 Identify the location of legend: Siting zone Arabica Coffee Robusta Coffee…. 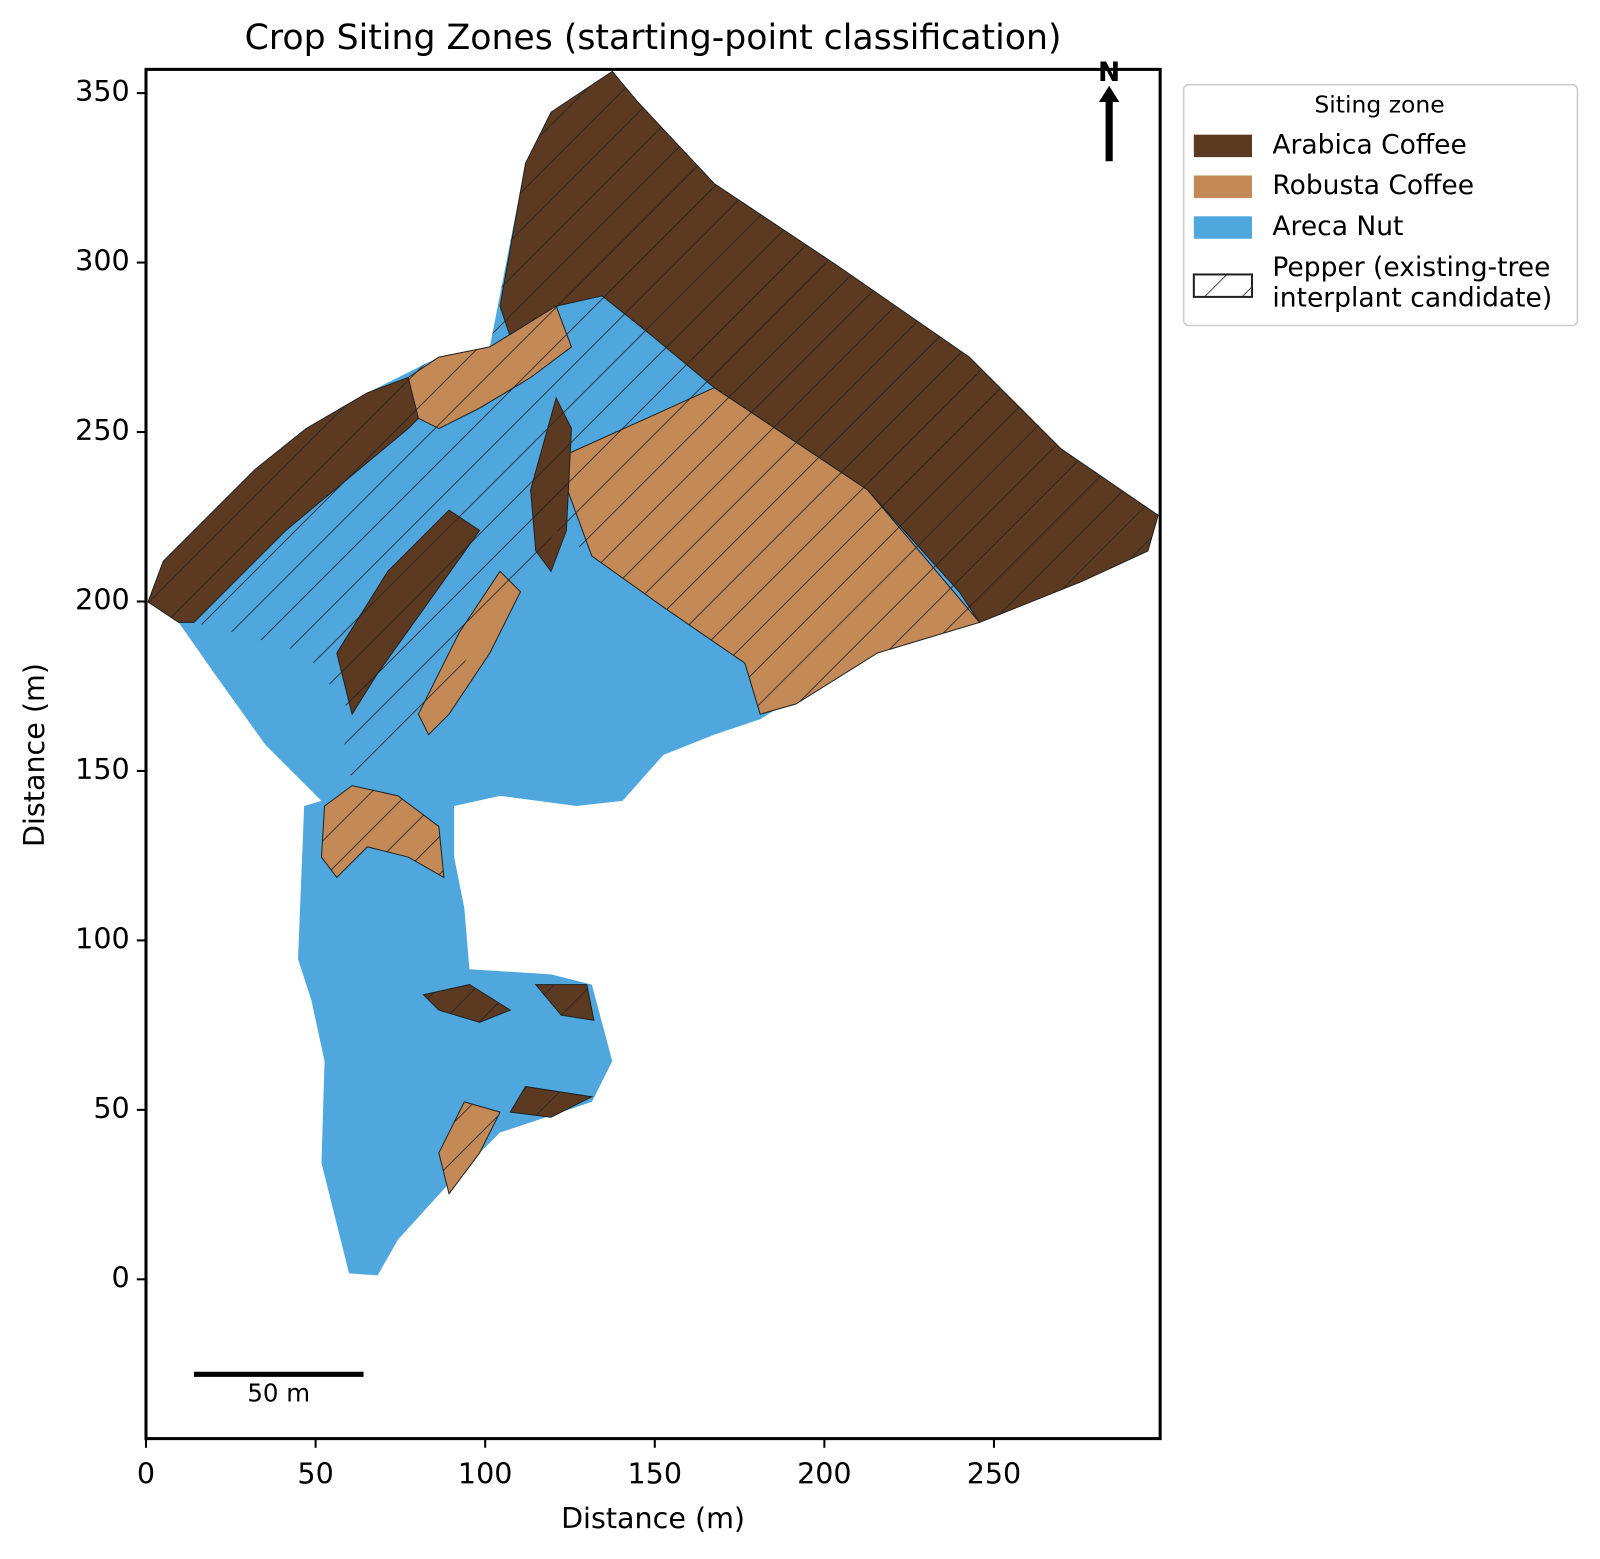
(1380, 205).